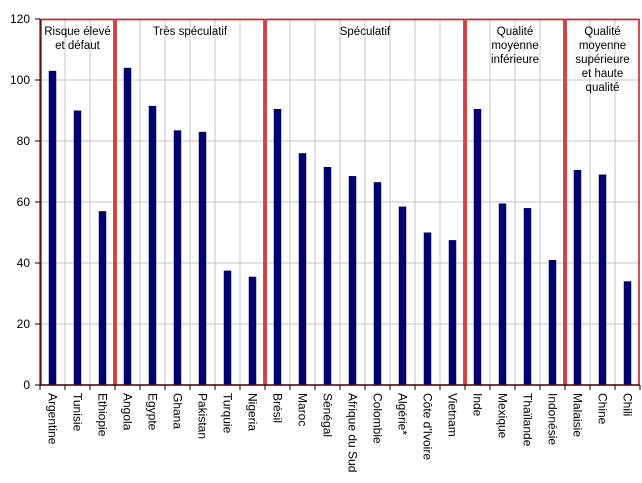 This screenshot has width=642, height=483. Describe the element at coordinates (24, 263) in the screenshot. I see `y-tick-label: 40` at that location.